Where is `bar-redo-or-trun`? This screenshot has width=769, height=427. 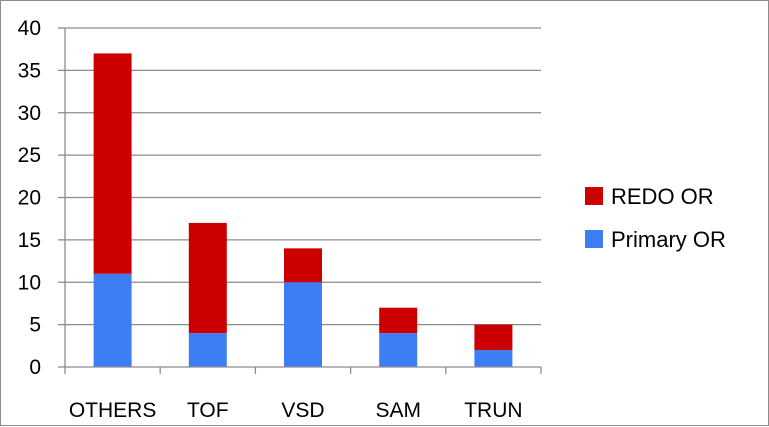 bar-redo-or-trun is located at coordinates (493, 337).